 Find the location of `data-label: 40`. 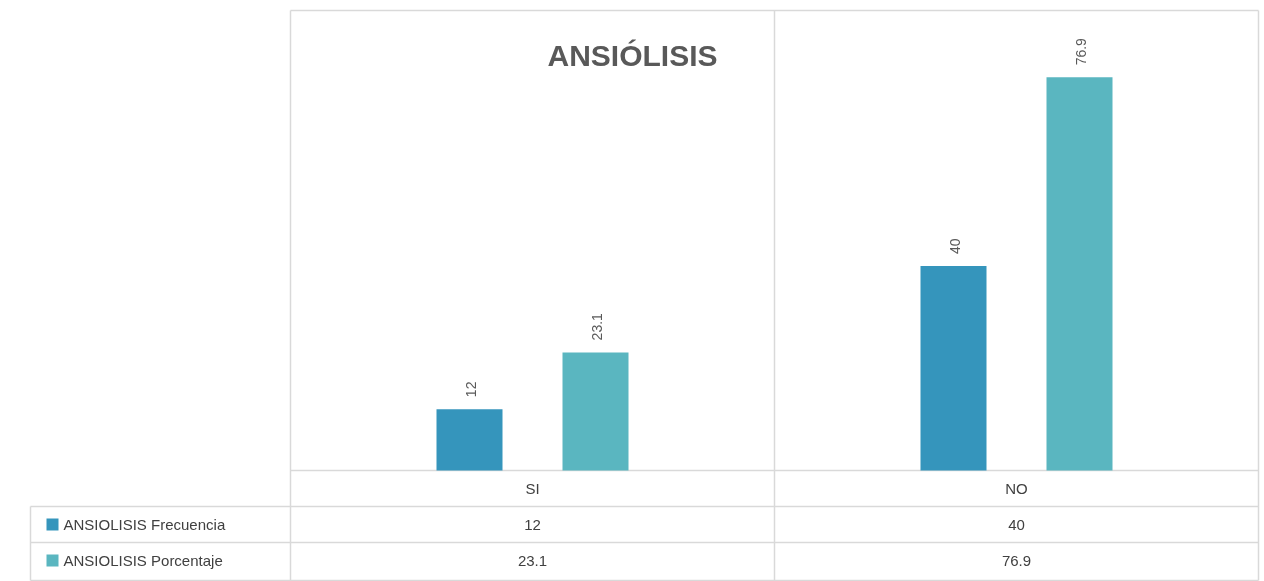

data-label: 40 is located at coordinates (1016, 524).